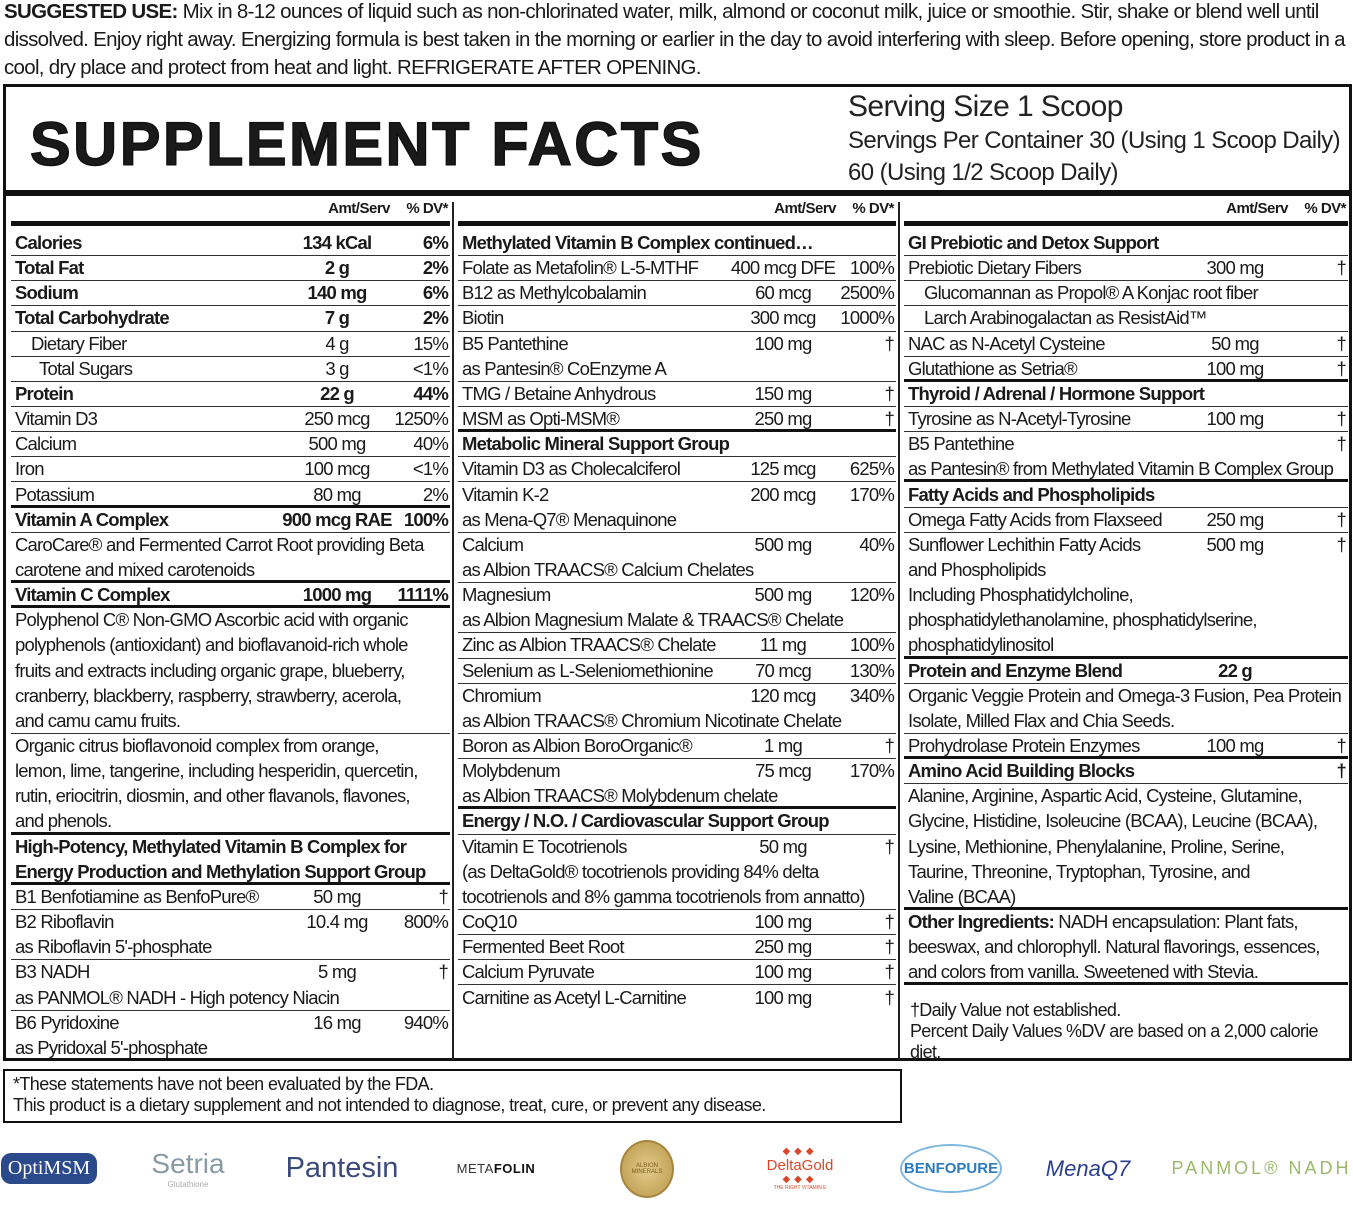 Image resolution: width=1353 pixels, height=1207 pixels. Describe the element at coordinates (569, 519) in the screenshot. I see `nutrient-name: as Mena-Q7® Menaquinone` at that location.